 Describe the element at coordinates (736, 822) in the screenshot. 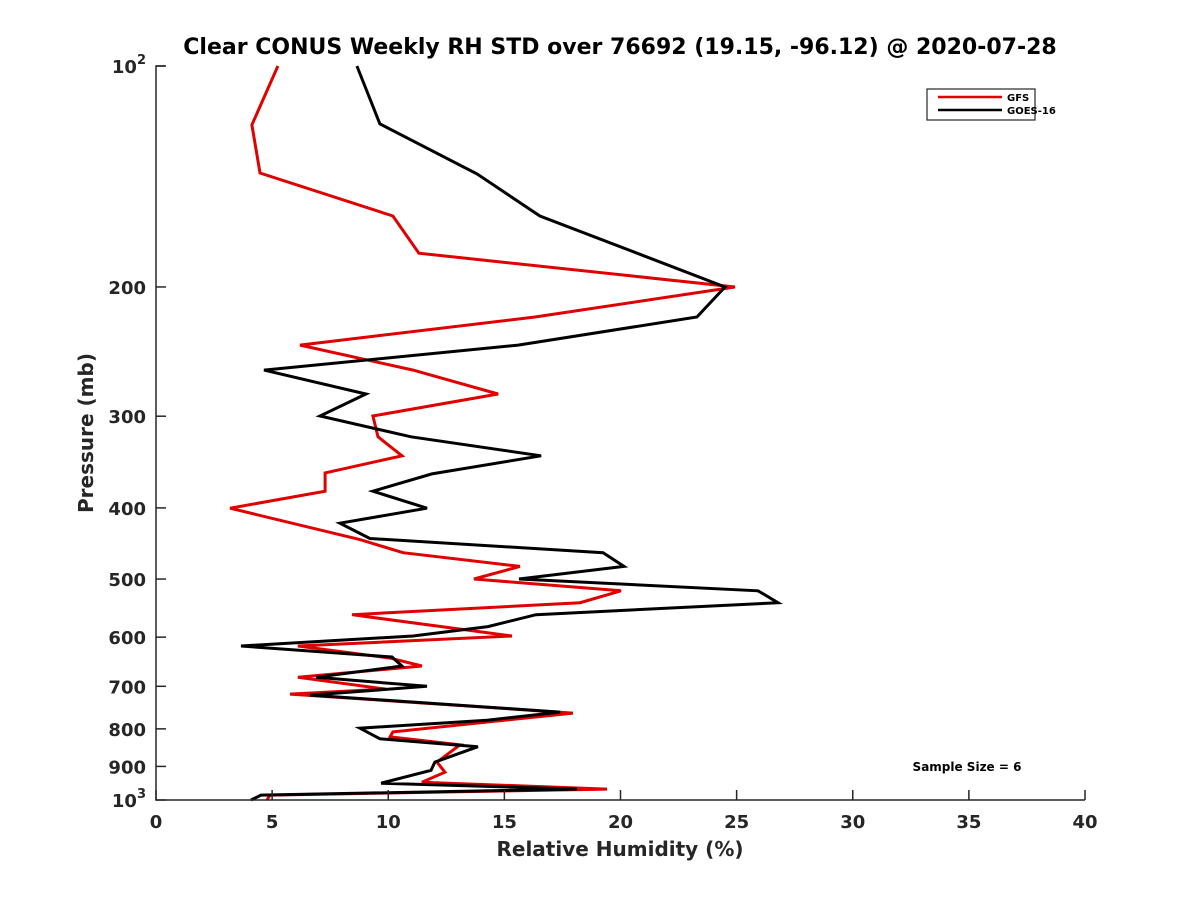

I see `x-tick-label: 25` at that location.